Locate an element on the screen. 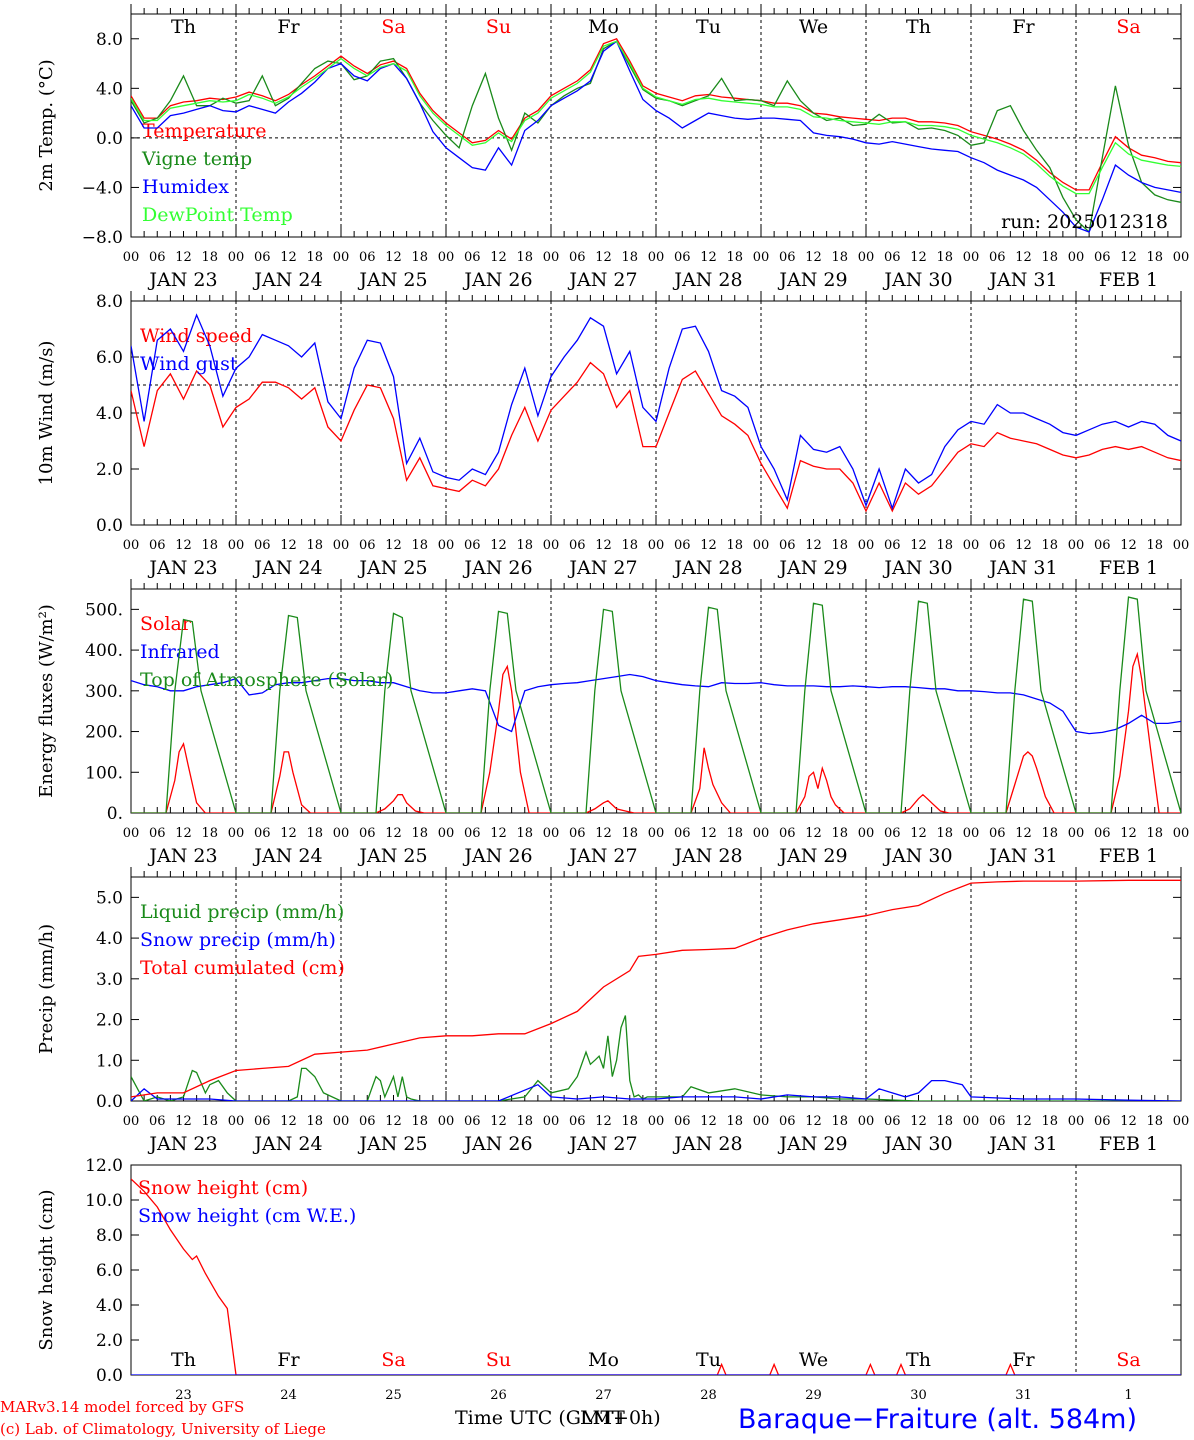 This screenshot has width=1194, height=1440. legend-entry: Solar is located at coordinates (166, 624).